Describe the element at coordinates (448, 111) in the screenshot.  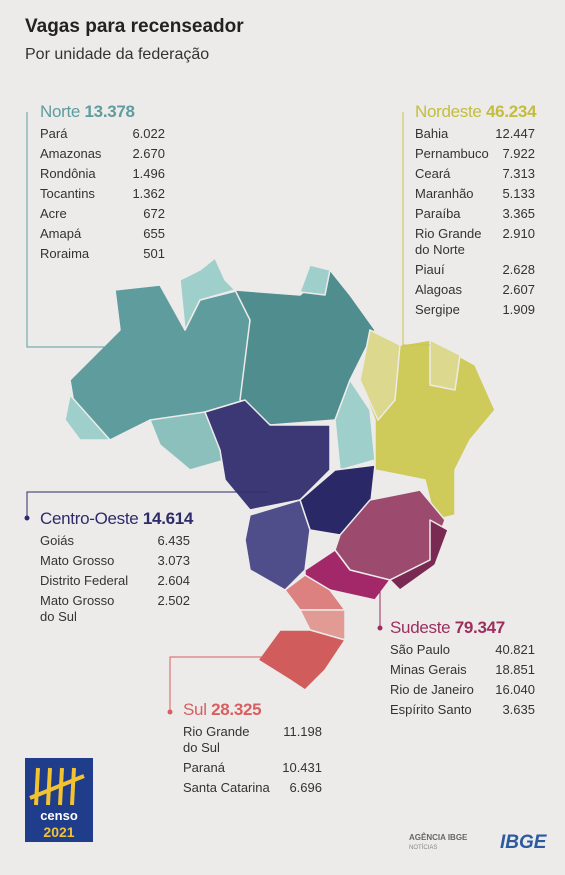
I see `region-name: Nordeste` at that location.